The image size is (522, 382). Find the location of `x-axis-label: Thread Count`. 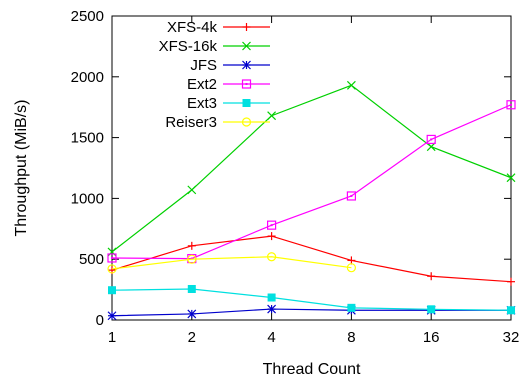

x-axis-label: Thread Count is located at coordinates (312, 369).